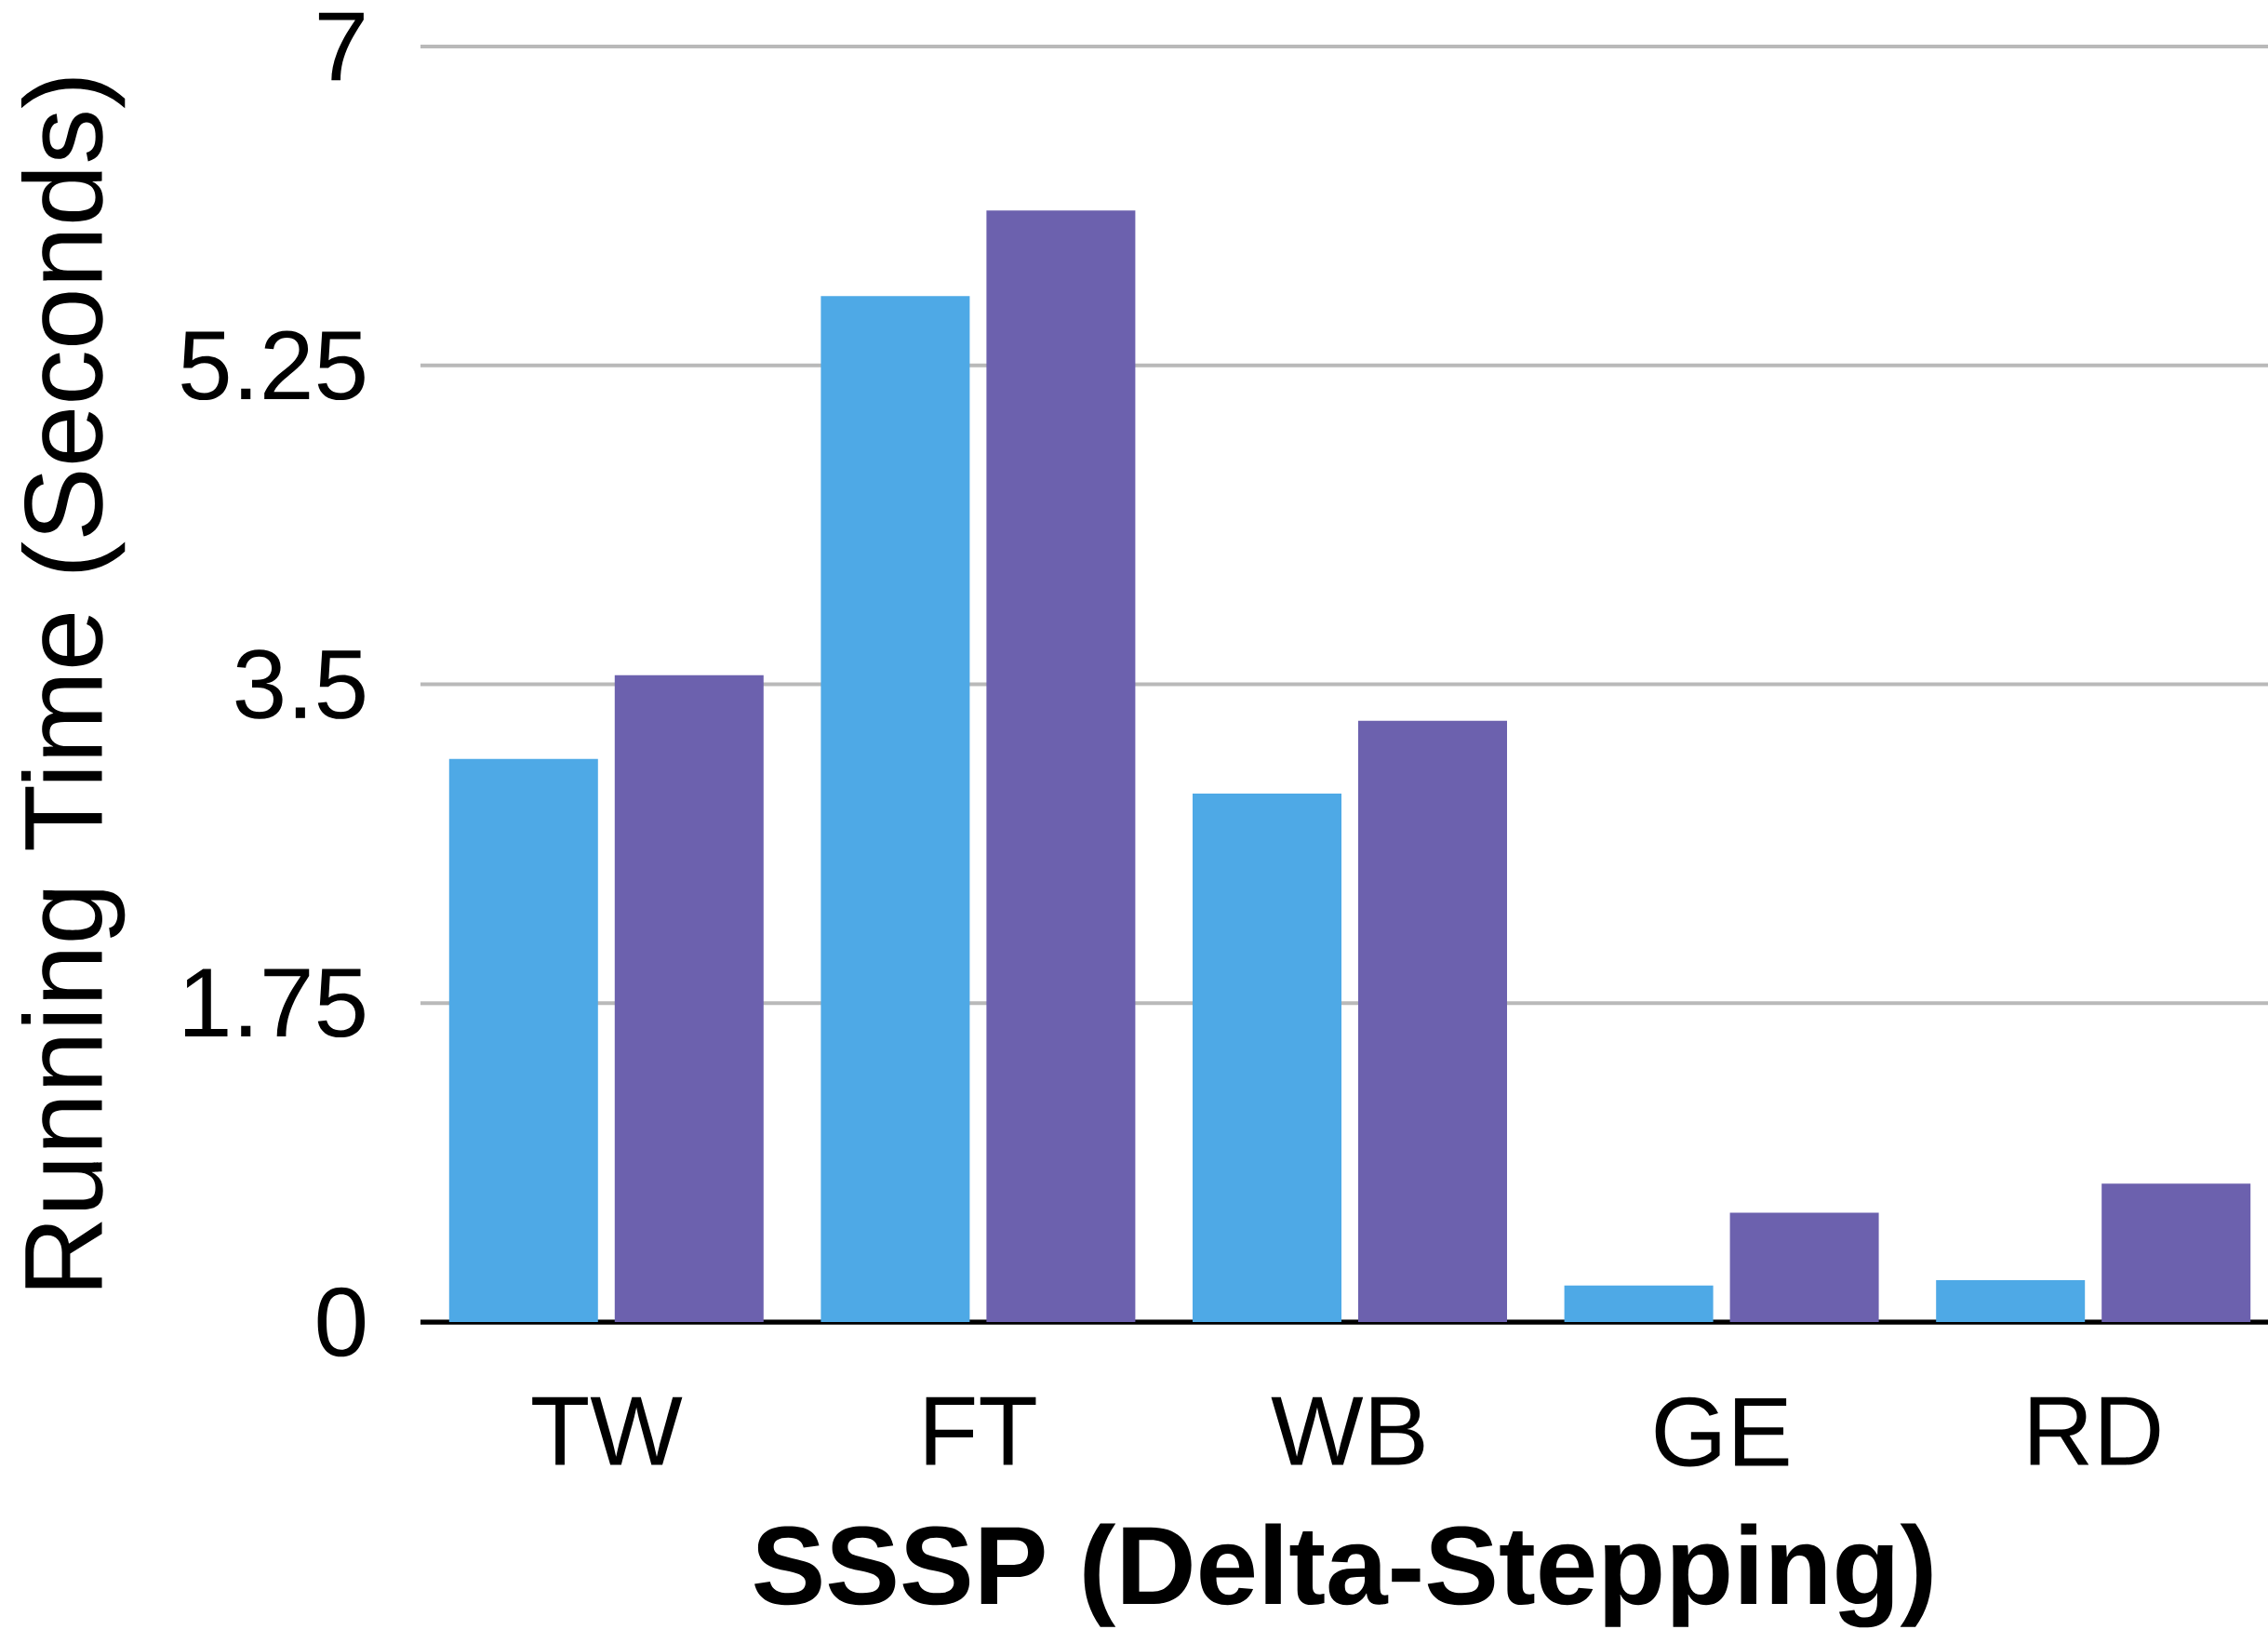 Image resolution: width=2268 pixels, height=1643 pixels. I want to click on y-axis-title: Running Time (Seconds), so click(73, 684).